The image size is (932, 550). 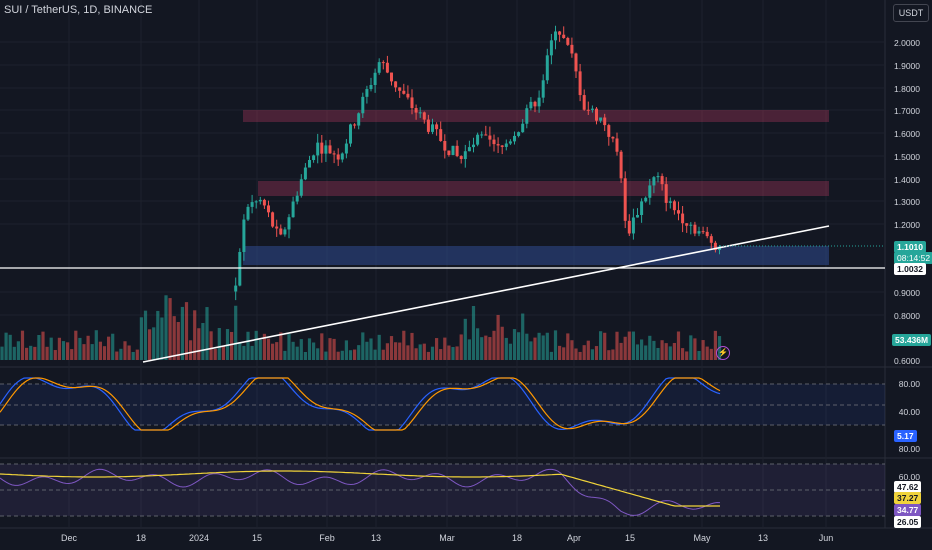 I want to click on rsi-value-tag: 47.62, so click(x=908, y=487).